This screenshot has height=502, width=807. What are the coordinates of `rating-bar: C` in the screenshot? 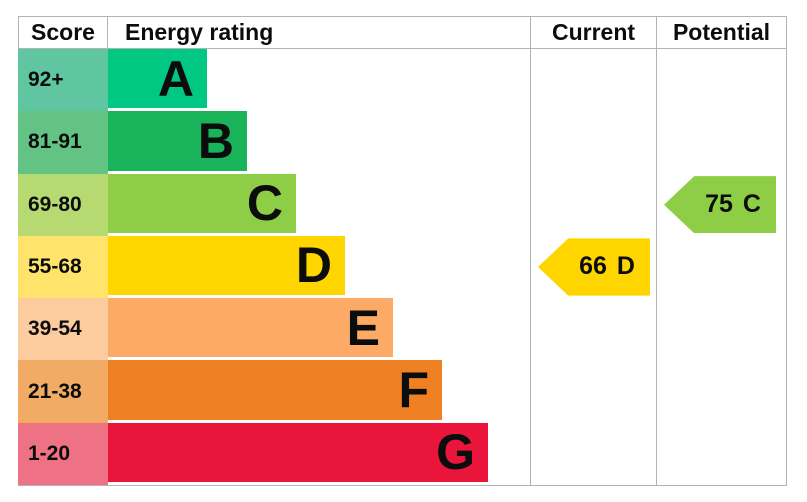 It's located at (202, 203).